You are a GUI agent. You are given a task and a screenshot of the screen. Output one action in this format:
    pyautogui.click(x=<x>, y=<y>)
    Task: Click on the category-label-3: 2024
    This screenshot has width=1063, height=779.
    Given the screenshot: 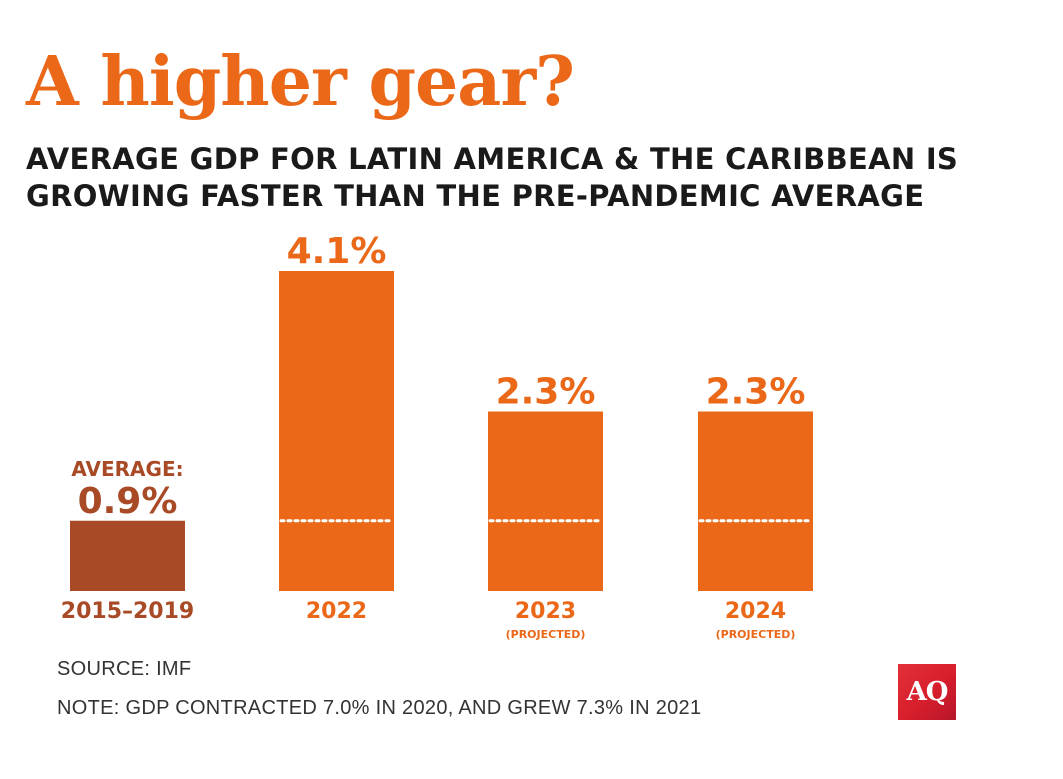 What is the action you would take?
    pyautogui.click(x=755, y=611)
    